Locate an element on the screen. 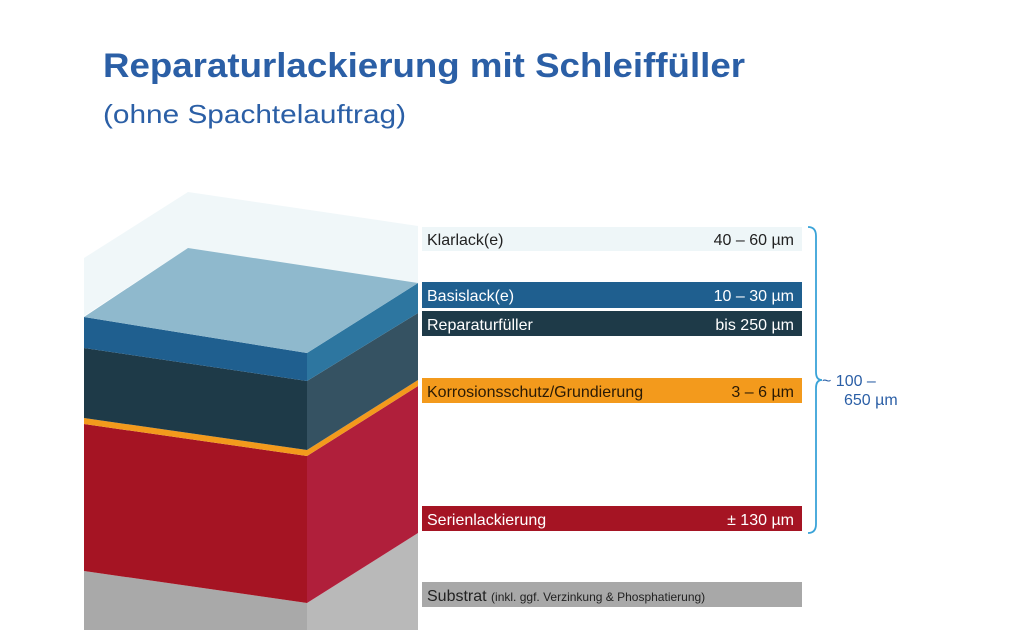  total-brace is located at coordinates (815, 380).